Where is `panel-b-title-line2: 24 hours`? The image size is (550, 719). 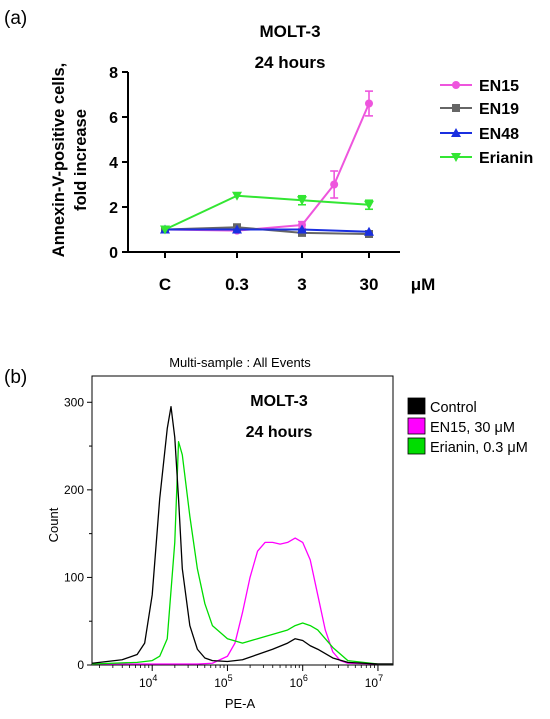 panel-b-title-line2: 24 hours is located at coordinates (279, 432).